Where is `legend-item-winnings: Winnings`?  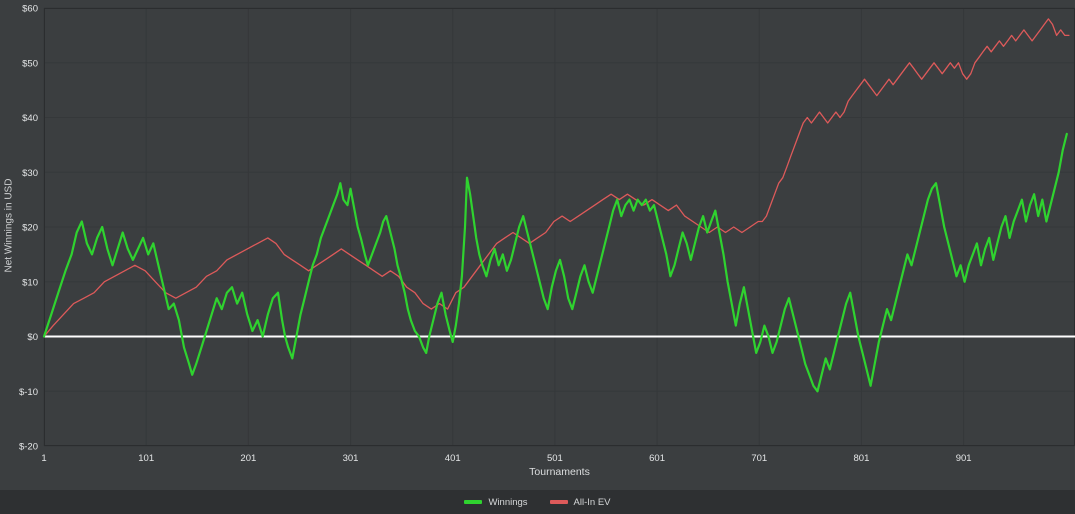
legend-item-winnings: Winnings is located at coordinates (496, 502).